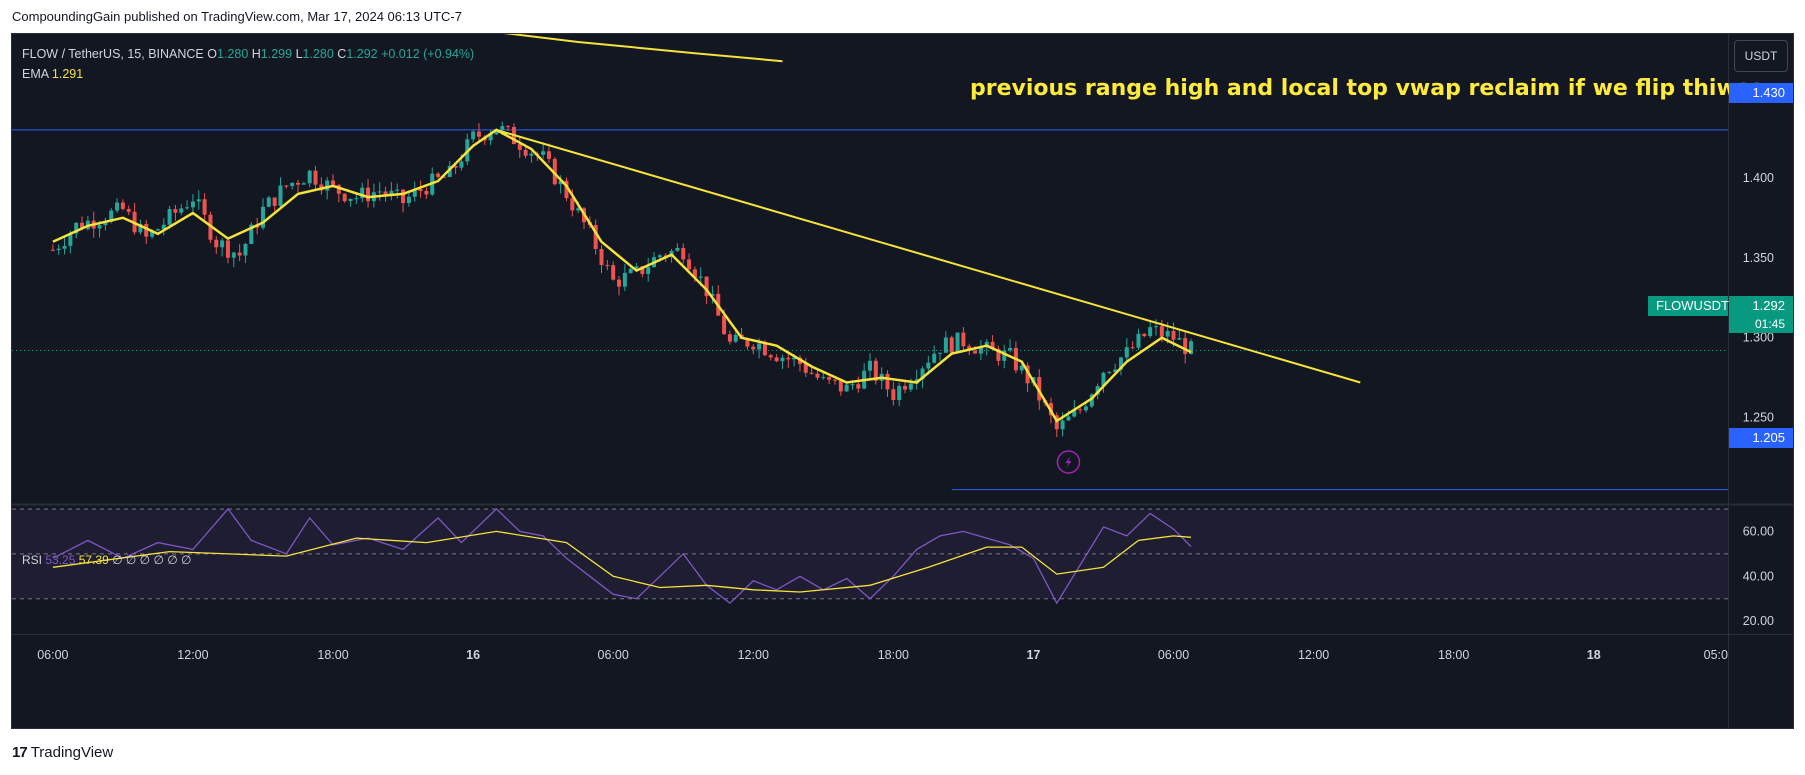 Image resolution: width=1805 pixels, height=775 pixels. I want to click on time-axis-label: 18, so click(1594, 655).